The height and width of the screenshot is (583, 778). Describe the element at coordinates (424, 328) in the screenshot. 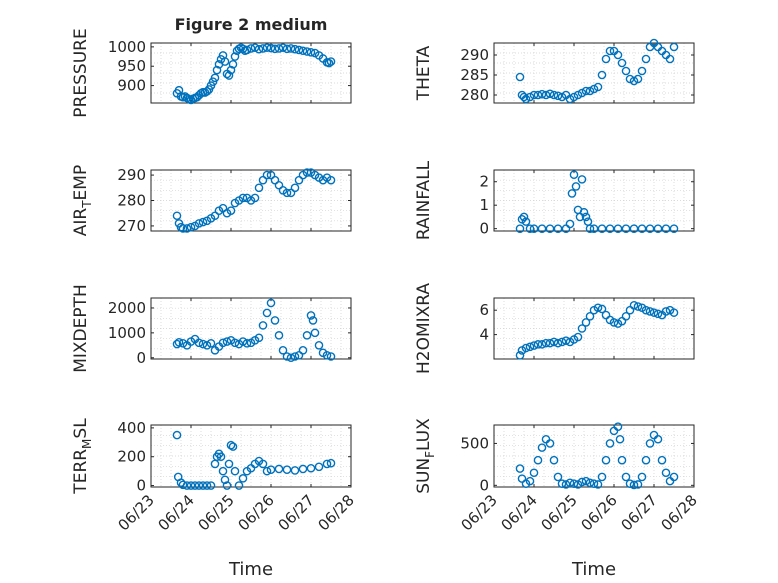

I see `y-axis-label: H2OMIXRA` at that location.